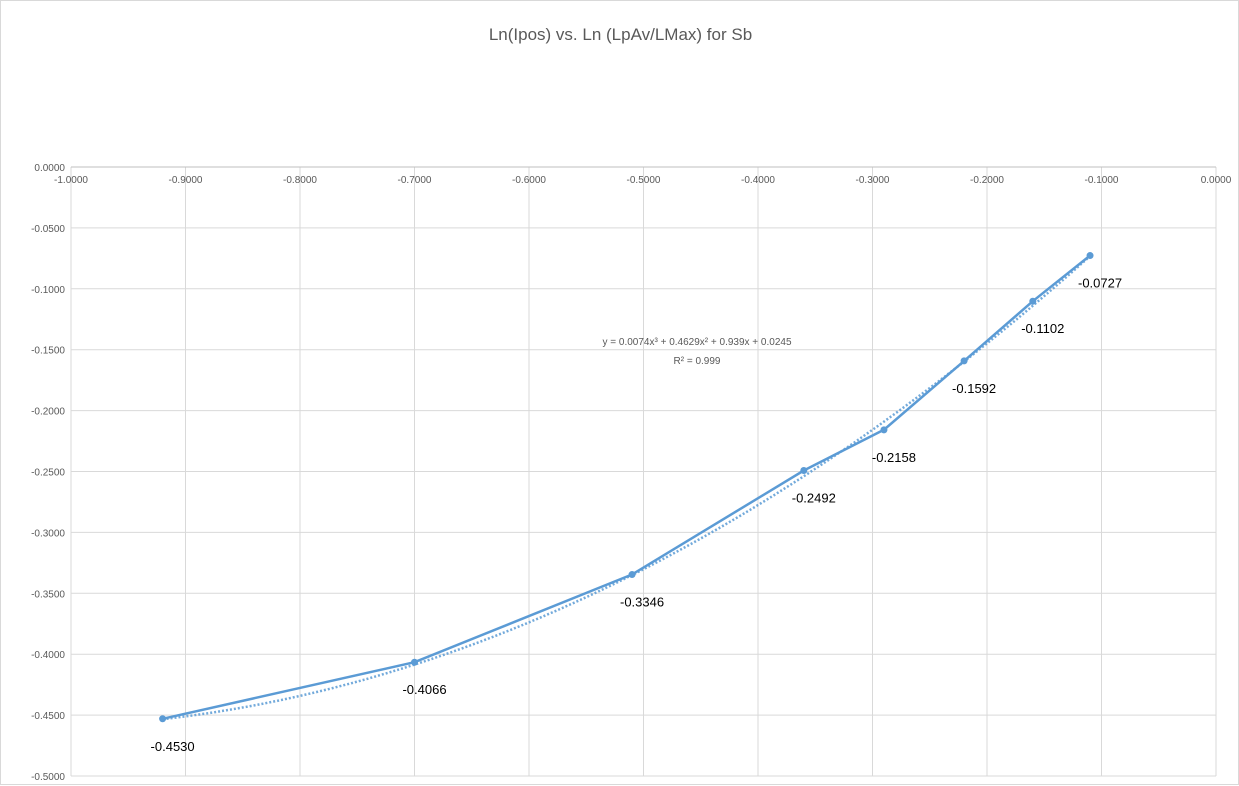 The width and height of the screenshot is (1239, 786). I want to click on x-tick-label: -0.6000, so click(529, 180).